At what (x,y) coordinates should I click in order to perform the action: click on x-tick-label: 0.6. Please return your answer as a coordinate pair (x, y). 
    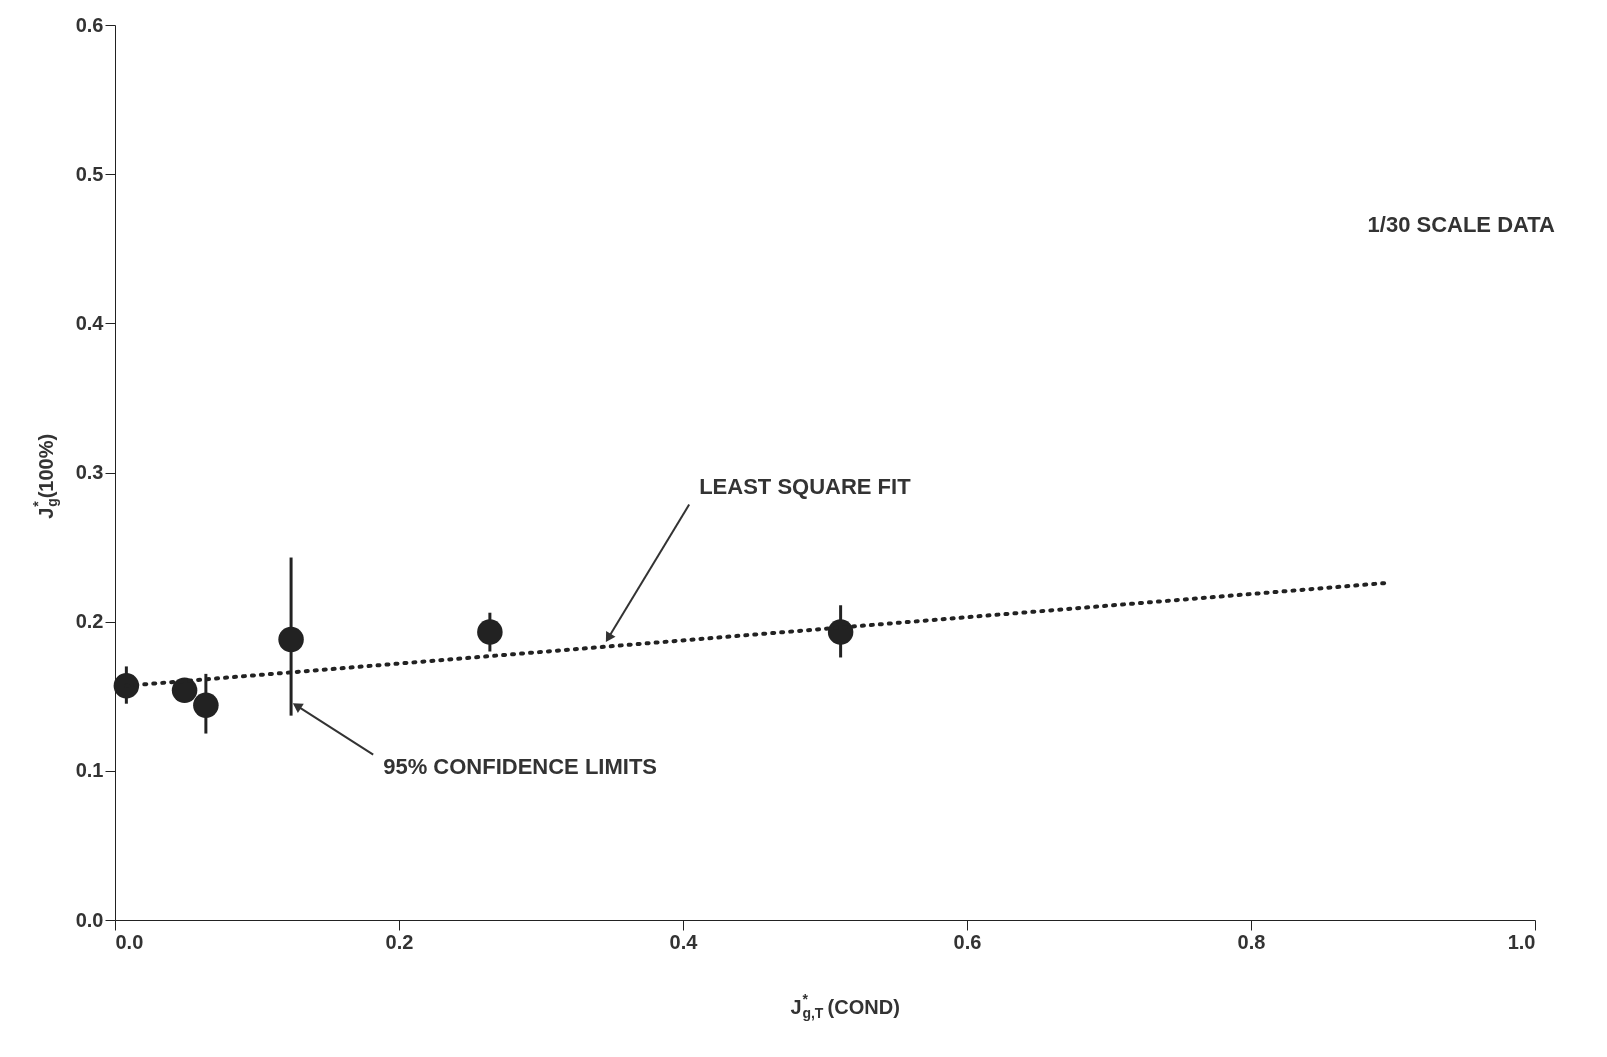
    Looking at the image, I should click on (967, 941).